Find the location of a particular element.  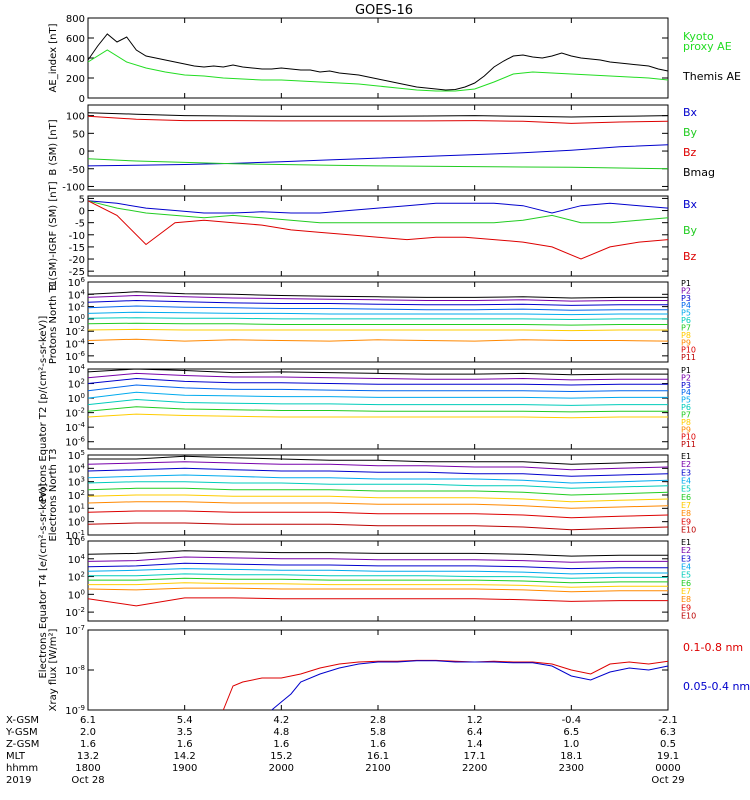

x-hhmm-5: 2300 is located at coordinates (571, 768).